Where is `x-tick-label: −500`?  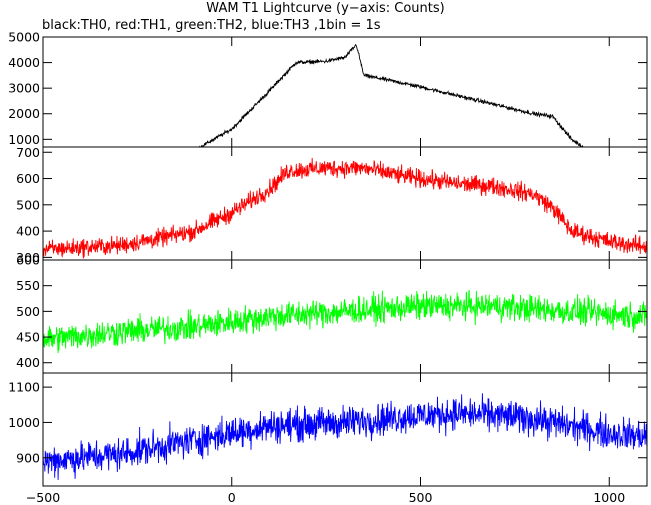
x-tick-label: −500 is located at coordinates (43, 497).